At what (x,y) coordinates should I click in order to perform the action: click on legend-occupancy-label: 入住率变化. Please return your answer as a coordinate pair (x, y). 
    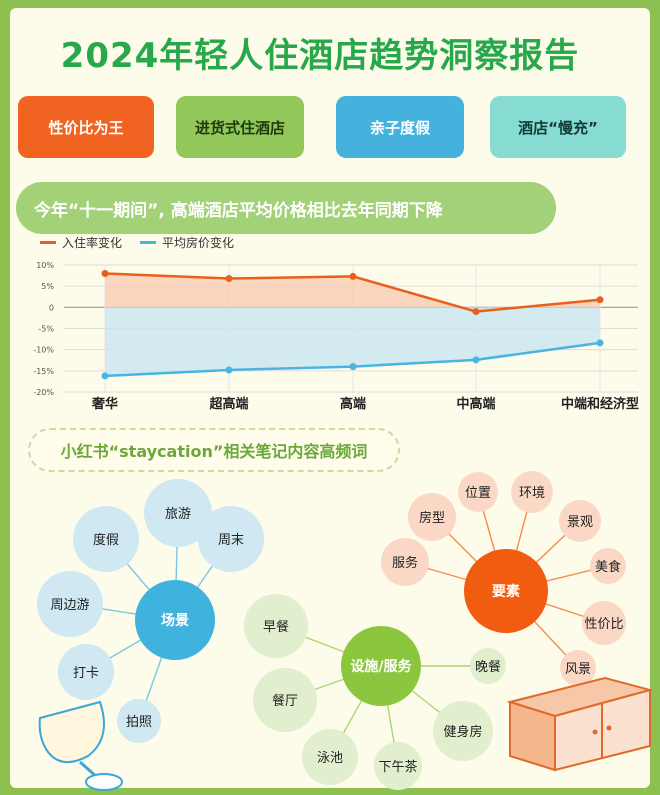
    Looking at the image, I should click on (92, 243).